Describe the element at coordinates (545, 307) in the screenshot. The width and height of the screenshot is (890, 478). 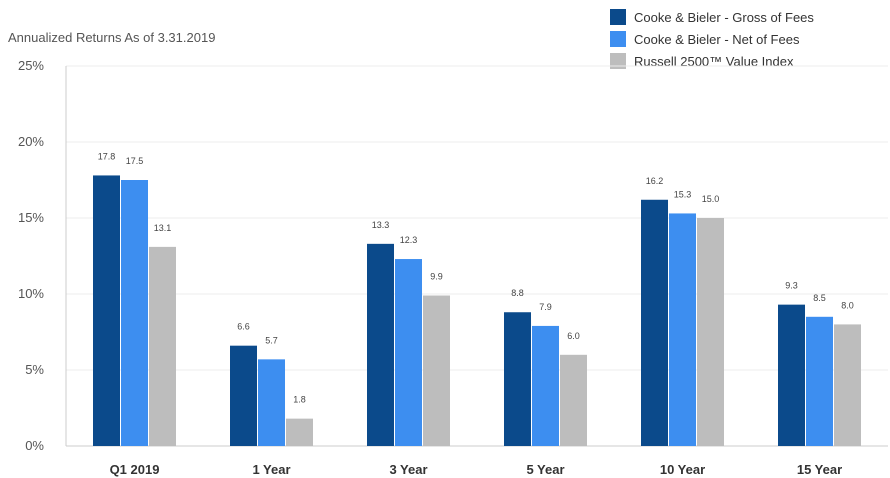
I see `bar-value-label: 7.9` at that location.